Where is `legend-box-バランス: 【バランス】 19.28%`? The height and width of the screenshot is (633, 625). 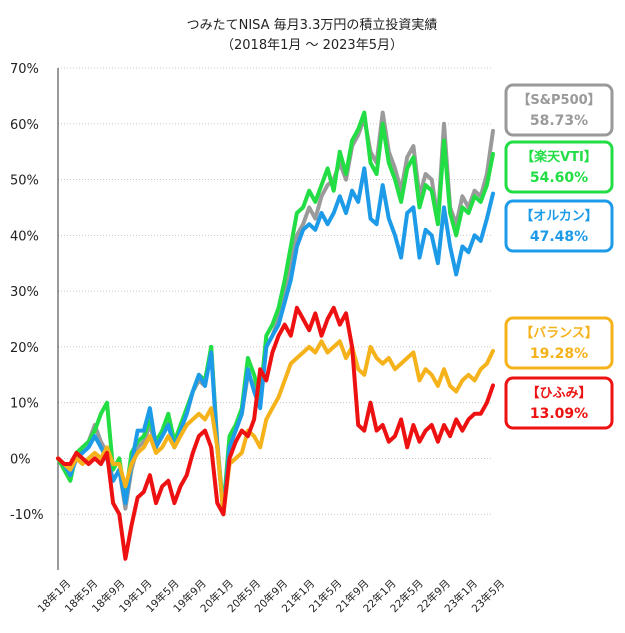 legend-box-バランス: 【バランス】 19.28% is located at coordinates (559, 343).